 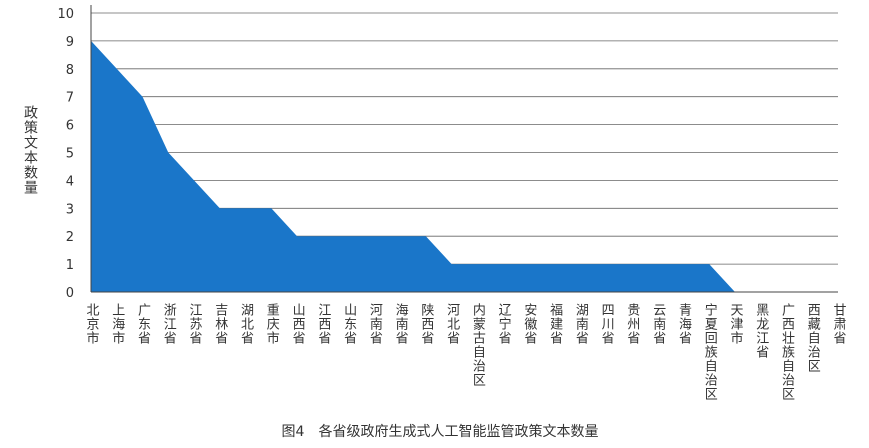 I want to click on x-tick-label: 山西省, so click(x=298, y=324).